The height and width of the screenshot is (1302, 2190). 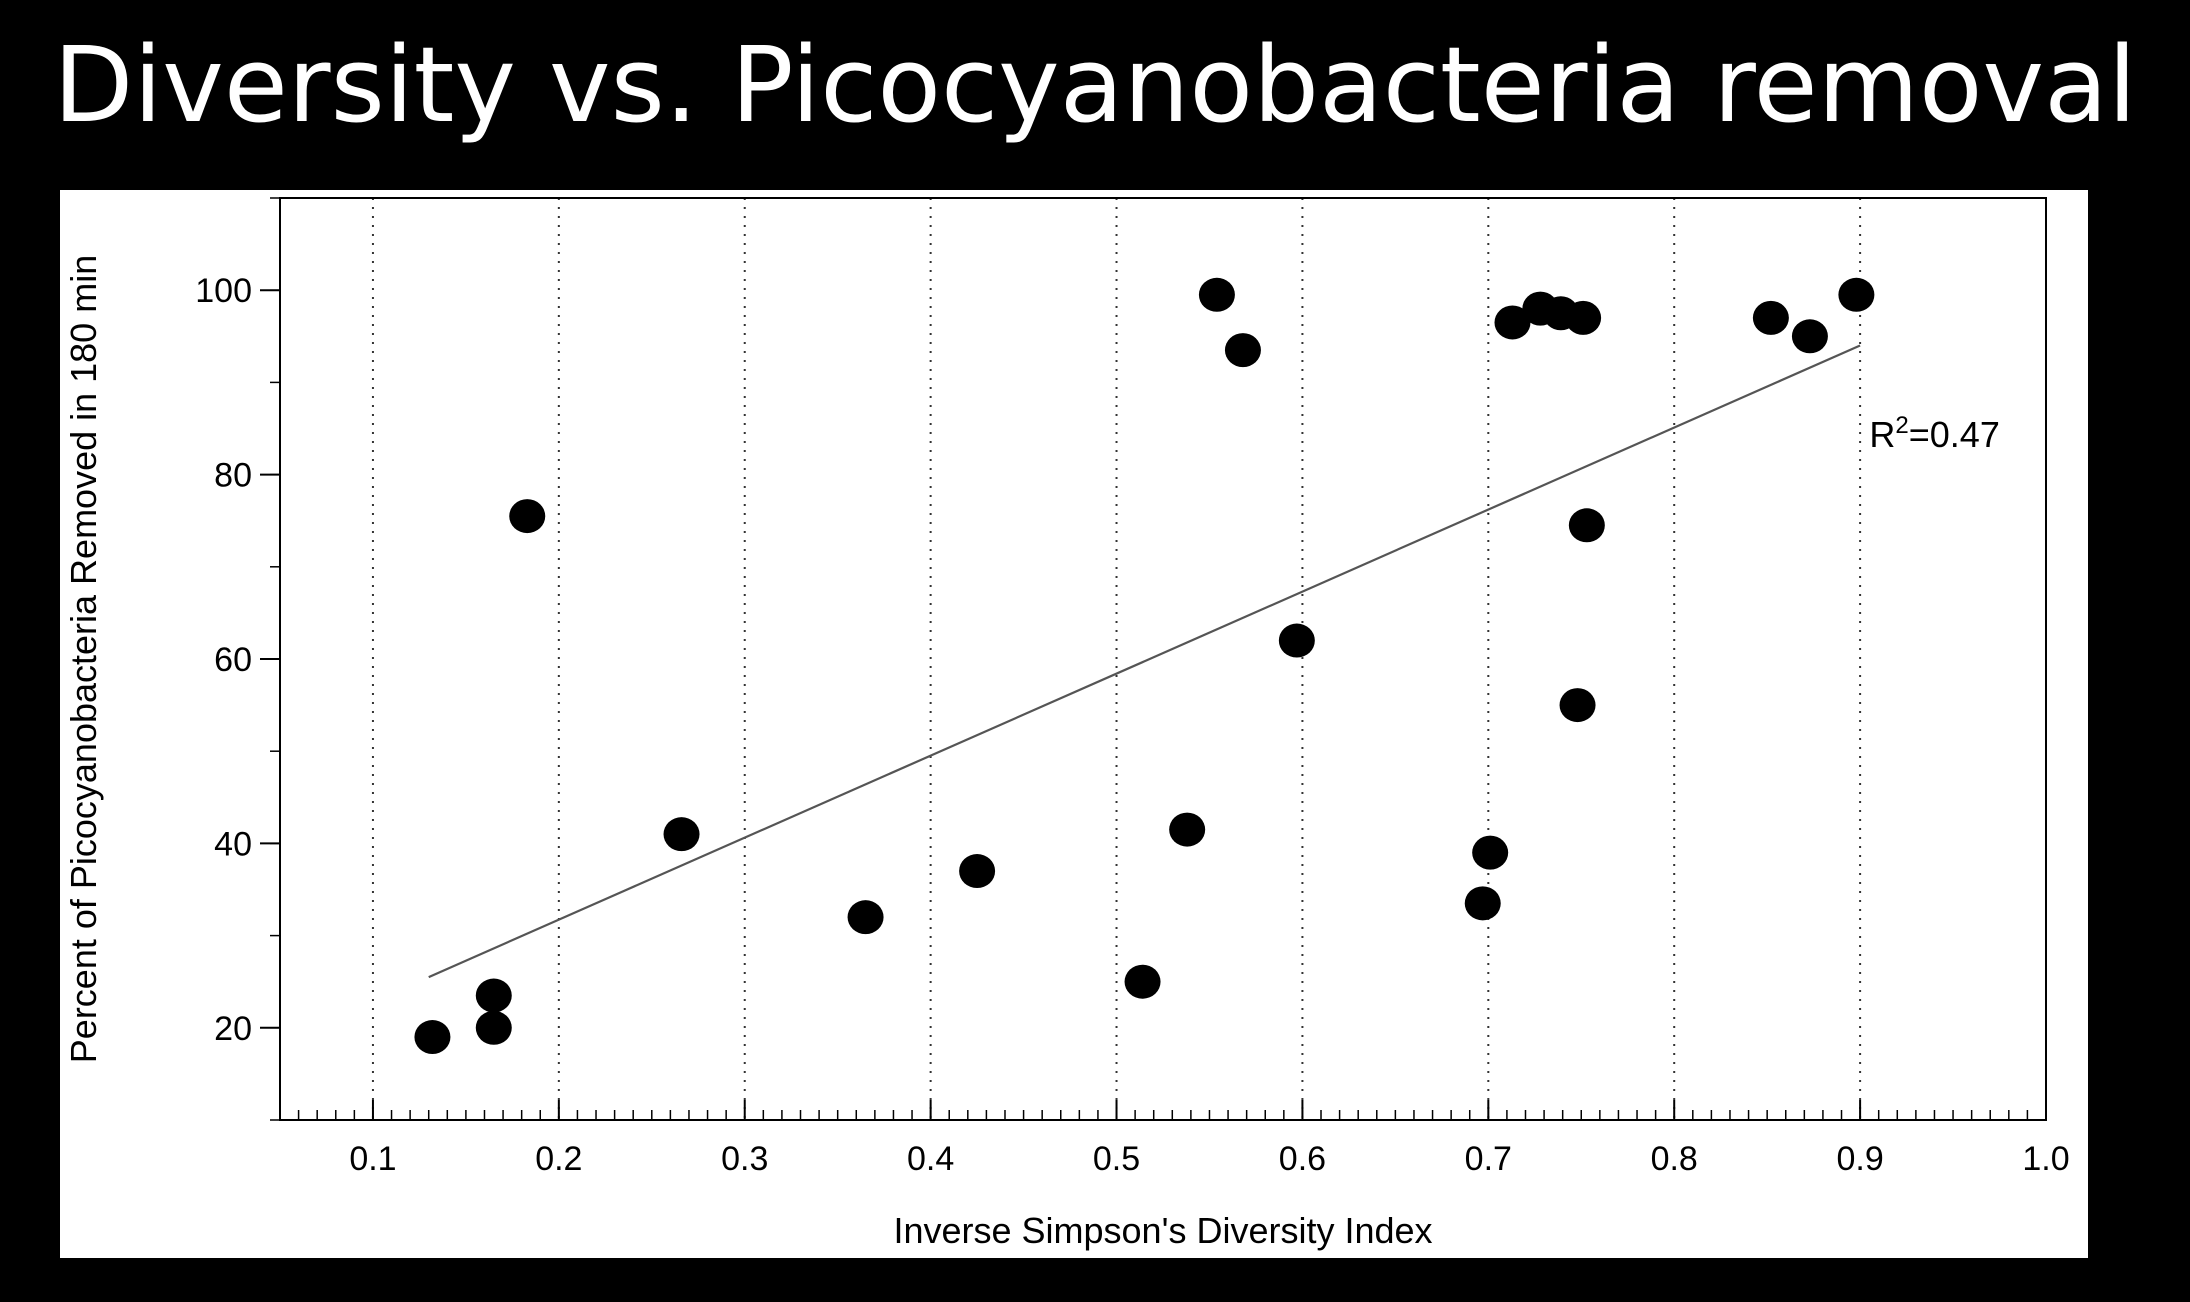 What do you see at coordinates (1901, 425) in the screenshot?
I see `r-squared-superscript: 2` at bounding box center [1901, 425].